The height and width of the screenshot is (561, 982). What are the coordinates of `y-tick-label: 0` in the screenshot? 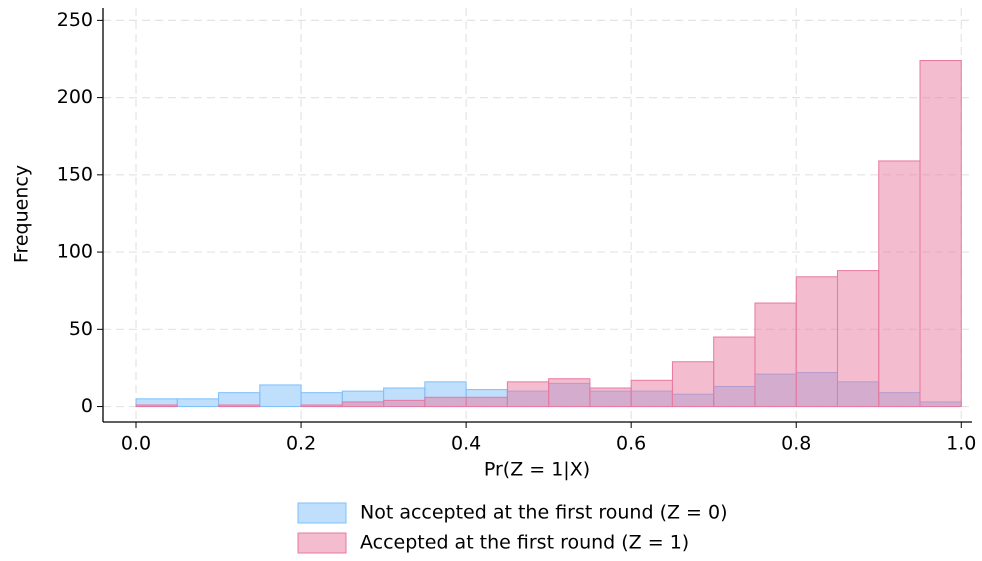 It's located at (87, 406).